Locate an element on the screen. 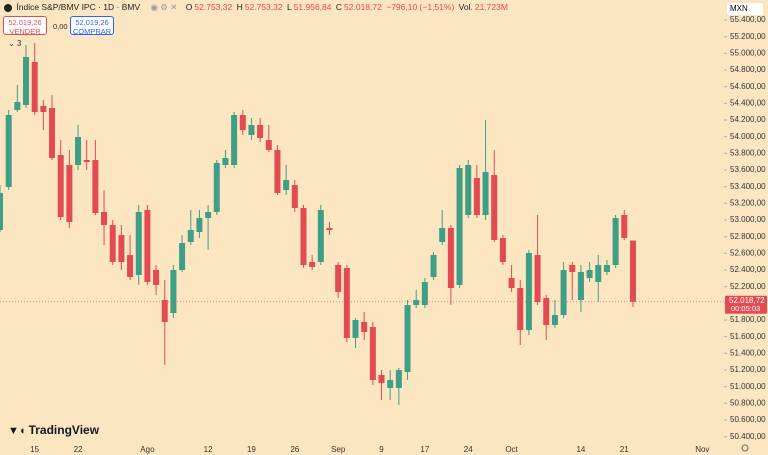 Image resolution: width=768 pixels, height=455 pixels. buy-button: 52.019,26 COMPRAR is located at coordinates (92, 26).